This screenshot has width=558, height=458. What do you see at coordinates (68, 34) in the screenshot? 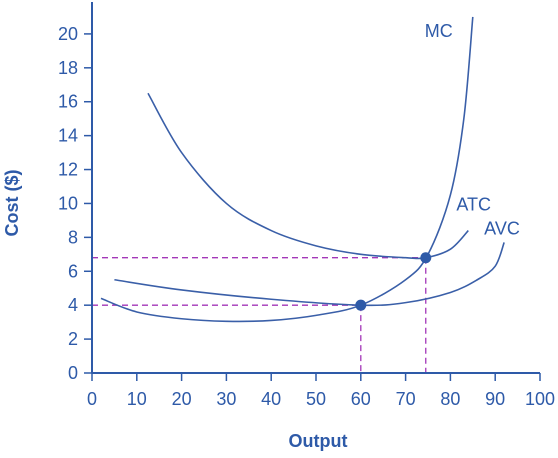
I see `y-tick-label: 20` at bounding box center [68, 34].